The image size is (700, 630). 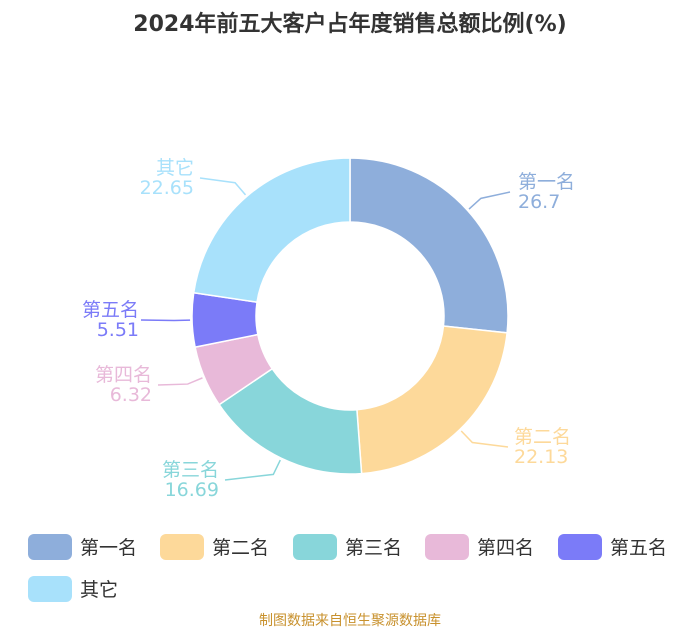 What do you see at coordinates (539, 202) in the screenshot?
I see `slice-value-1: 26.7` at bounding box center [539, 202].